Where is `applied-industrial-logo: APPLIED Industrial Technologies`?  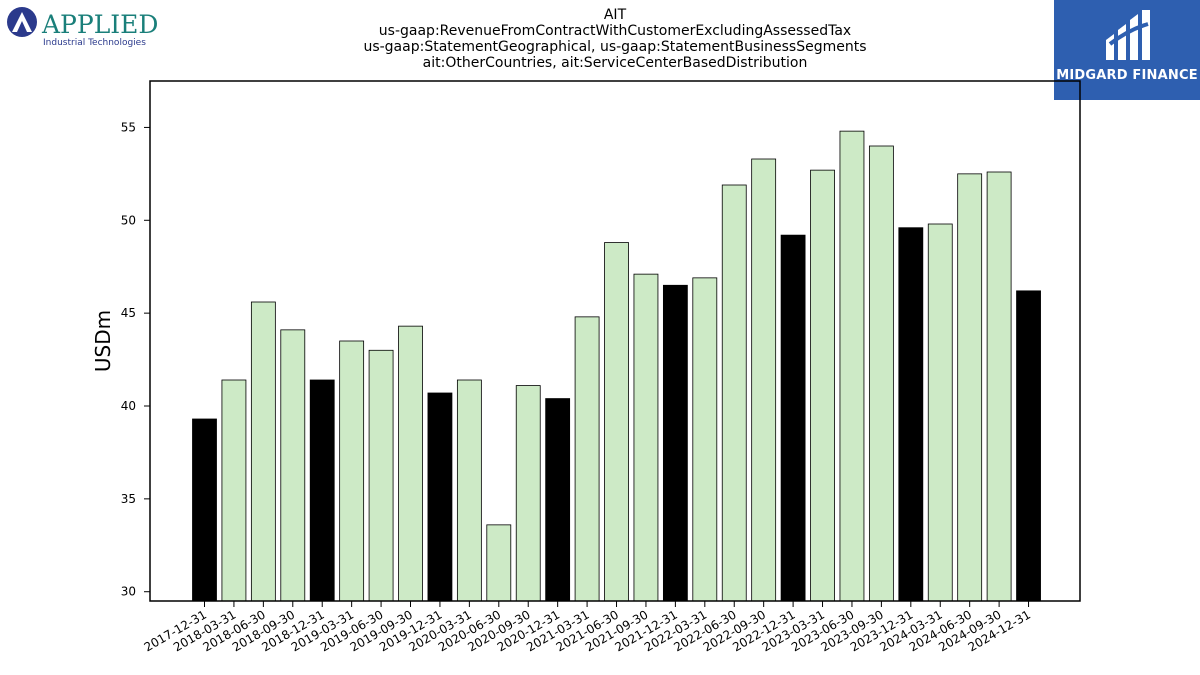 applied-industrial-logo: APPLIED Industrial Technologies is located at coordinates (86, 28).